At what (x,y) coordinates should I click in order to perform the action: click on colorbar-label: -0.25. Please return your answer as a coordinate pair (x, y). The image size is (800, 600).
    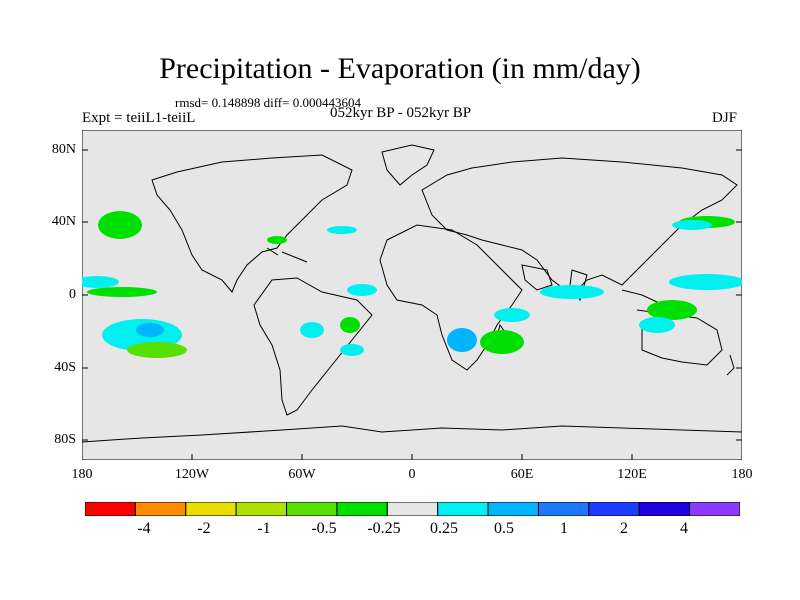
    Looking at the image, I should click on (384, 528).